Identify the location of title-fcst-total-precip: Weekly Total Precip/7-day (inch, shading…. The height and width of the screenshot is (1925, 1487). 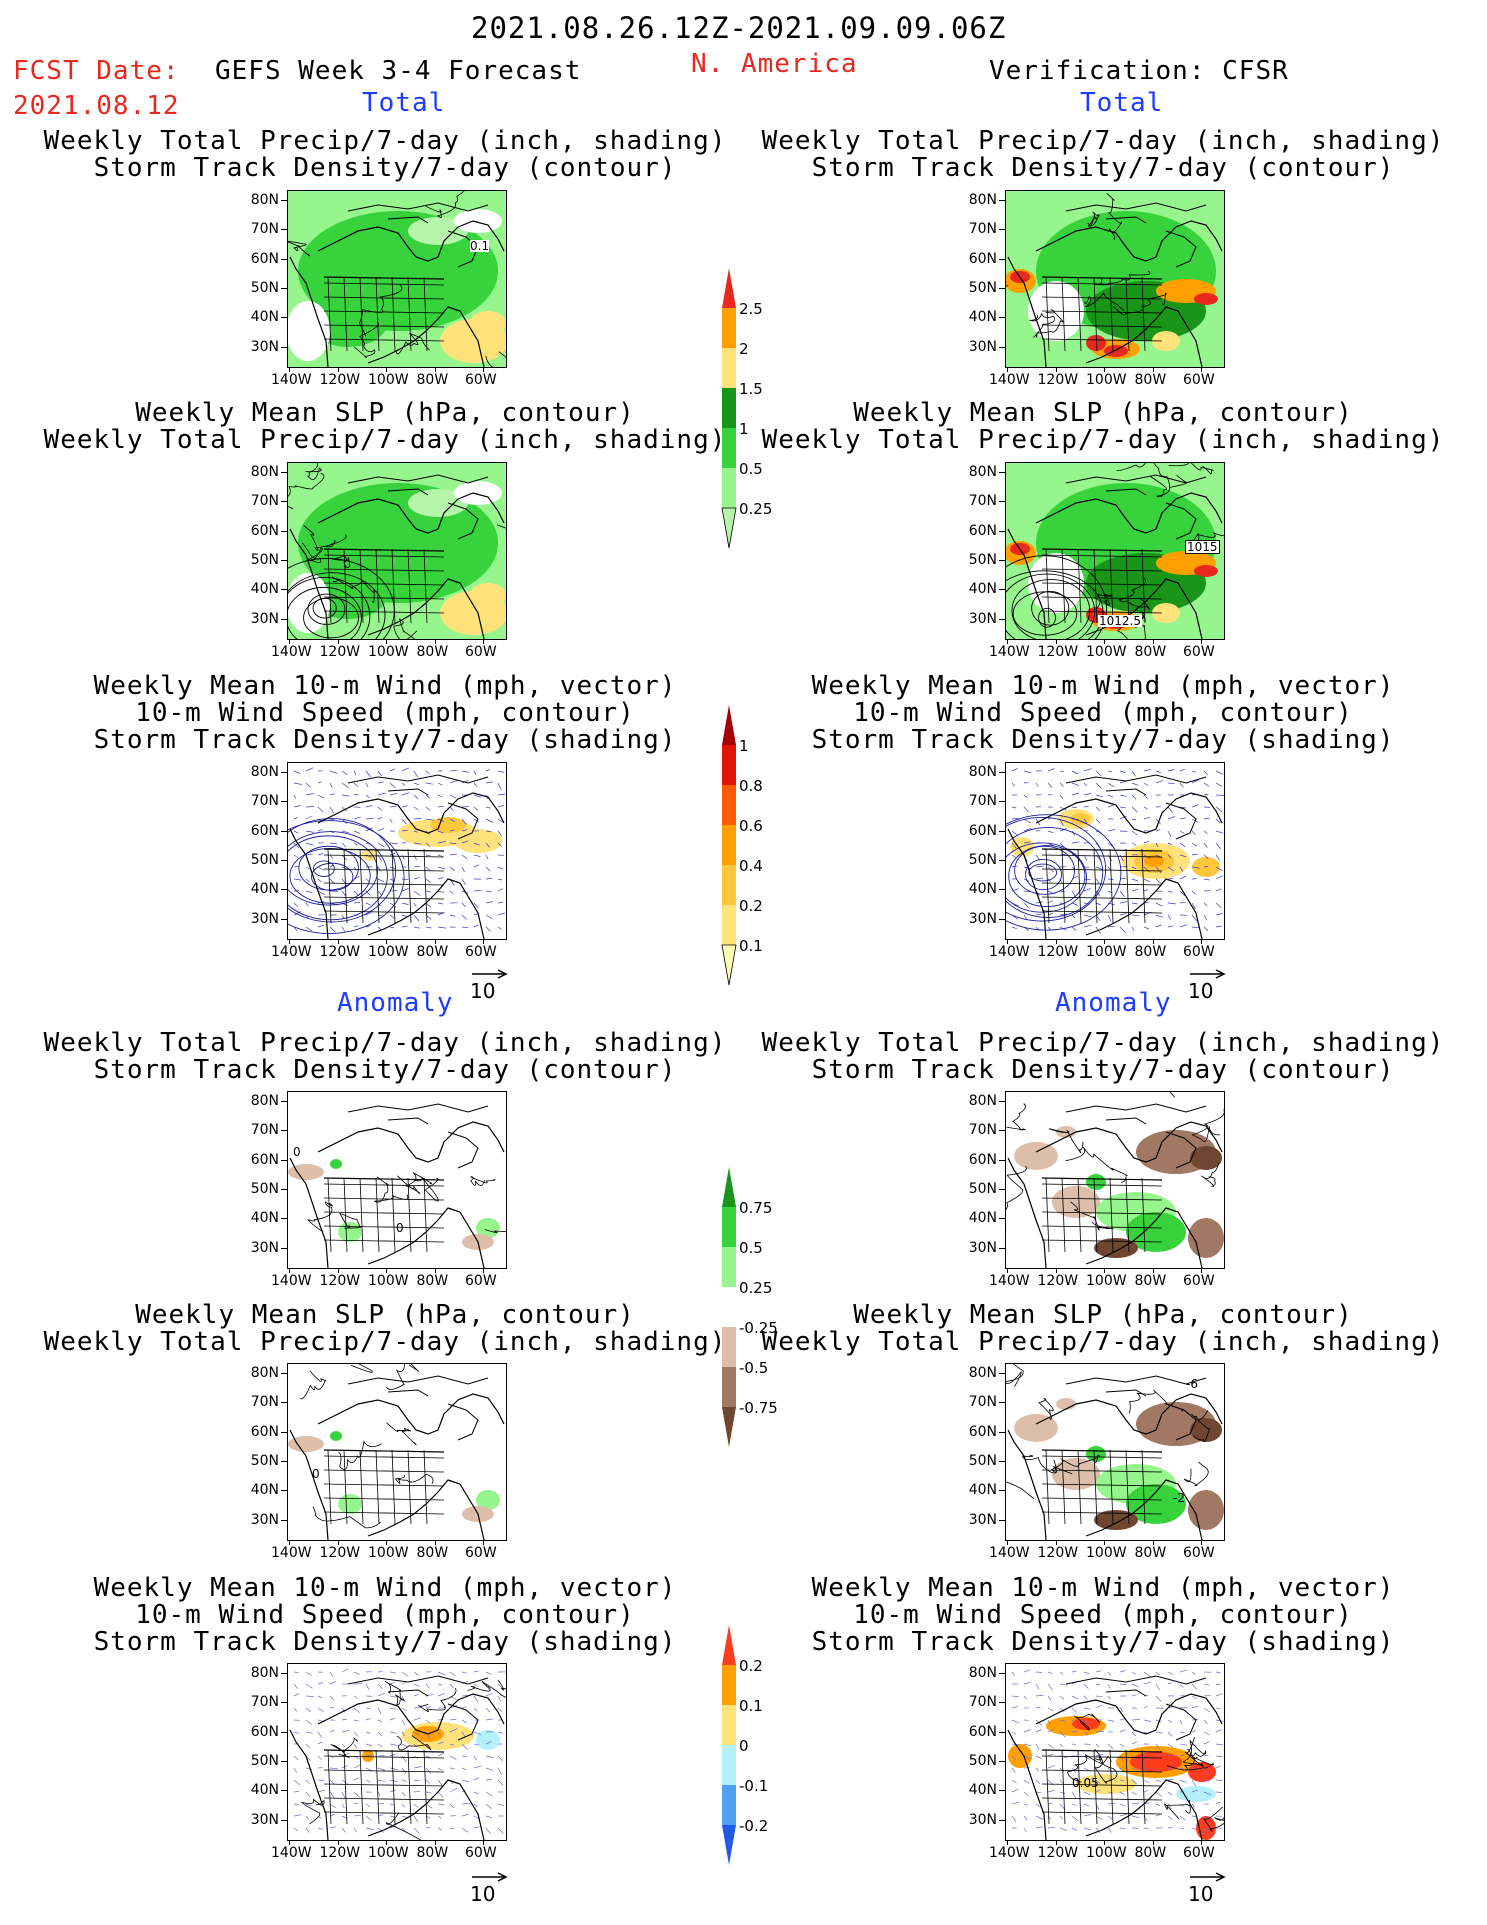
(385, 154).